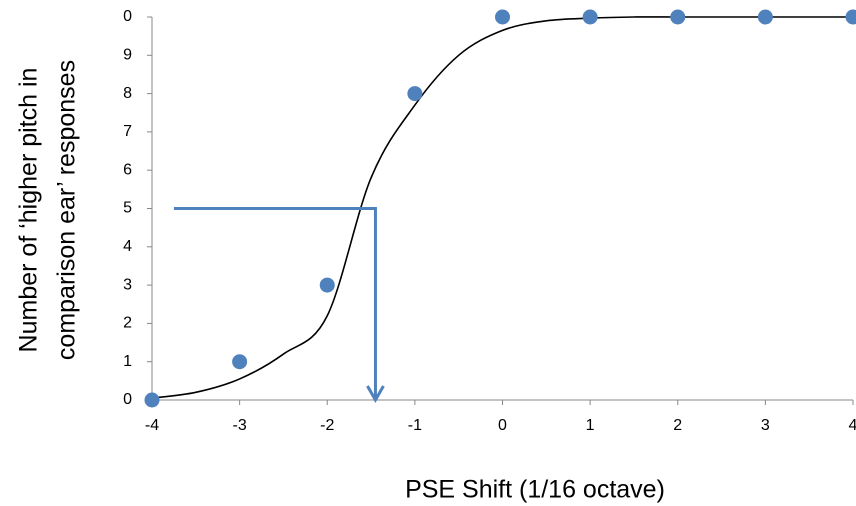  I want to click on x-tick-label: 2, so click(677, 425).